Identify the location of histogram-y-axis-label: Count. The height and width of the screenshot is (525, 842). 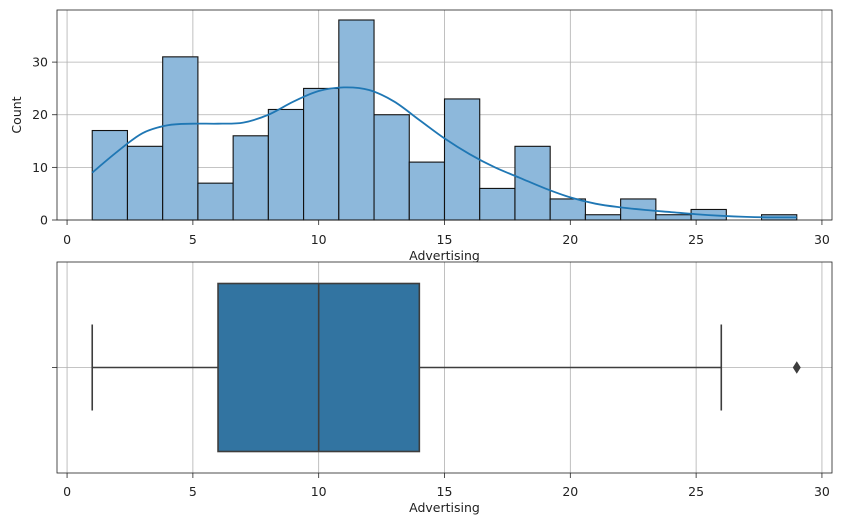
(16, 114).